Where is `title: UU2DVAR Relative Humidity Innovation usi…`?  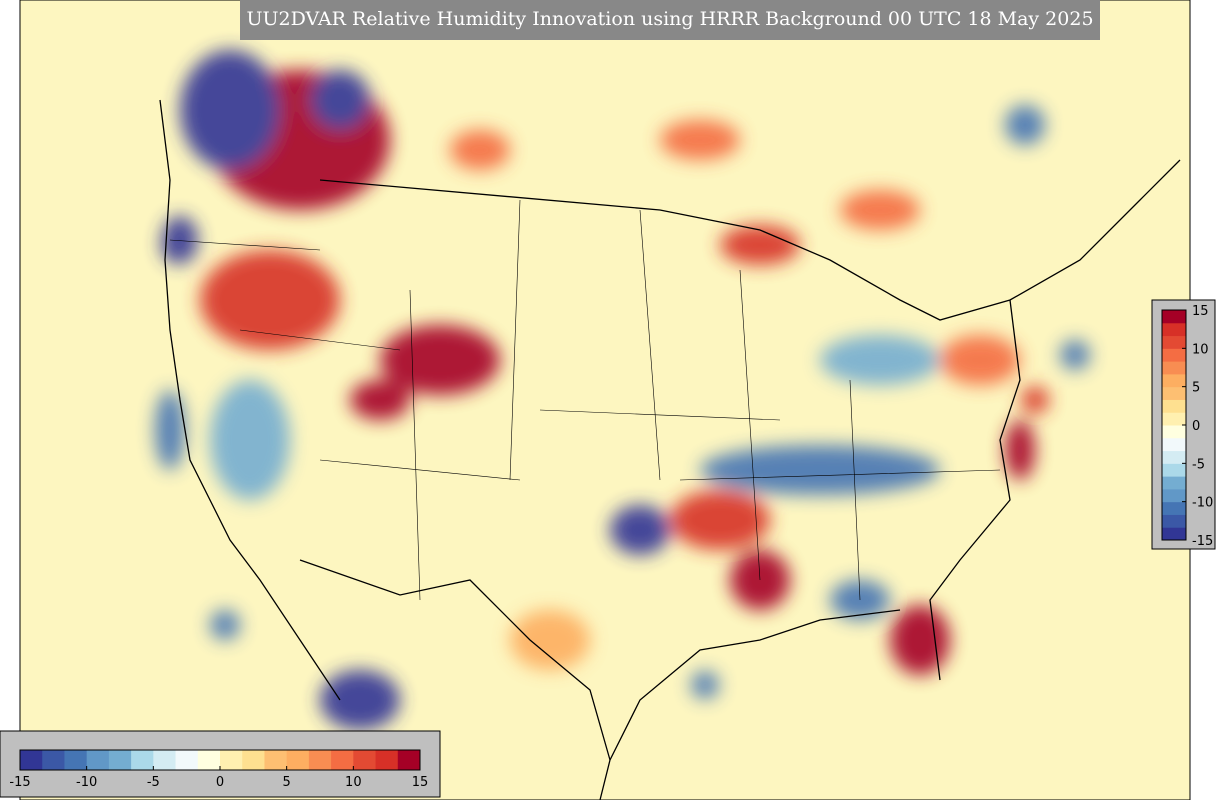 title: UU2DVAR Relative Humidity Innovation usi… is located at coordinates (669, 19).